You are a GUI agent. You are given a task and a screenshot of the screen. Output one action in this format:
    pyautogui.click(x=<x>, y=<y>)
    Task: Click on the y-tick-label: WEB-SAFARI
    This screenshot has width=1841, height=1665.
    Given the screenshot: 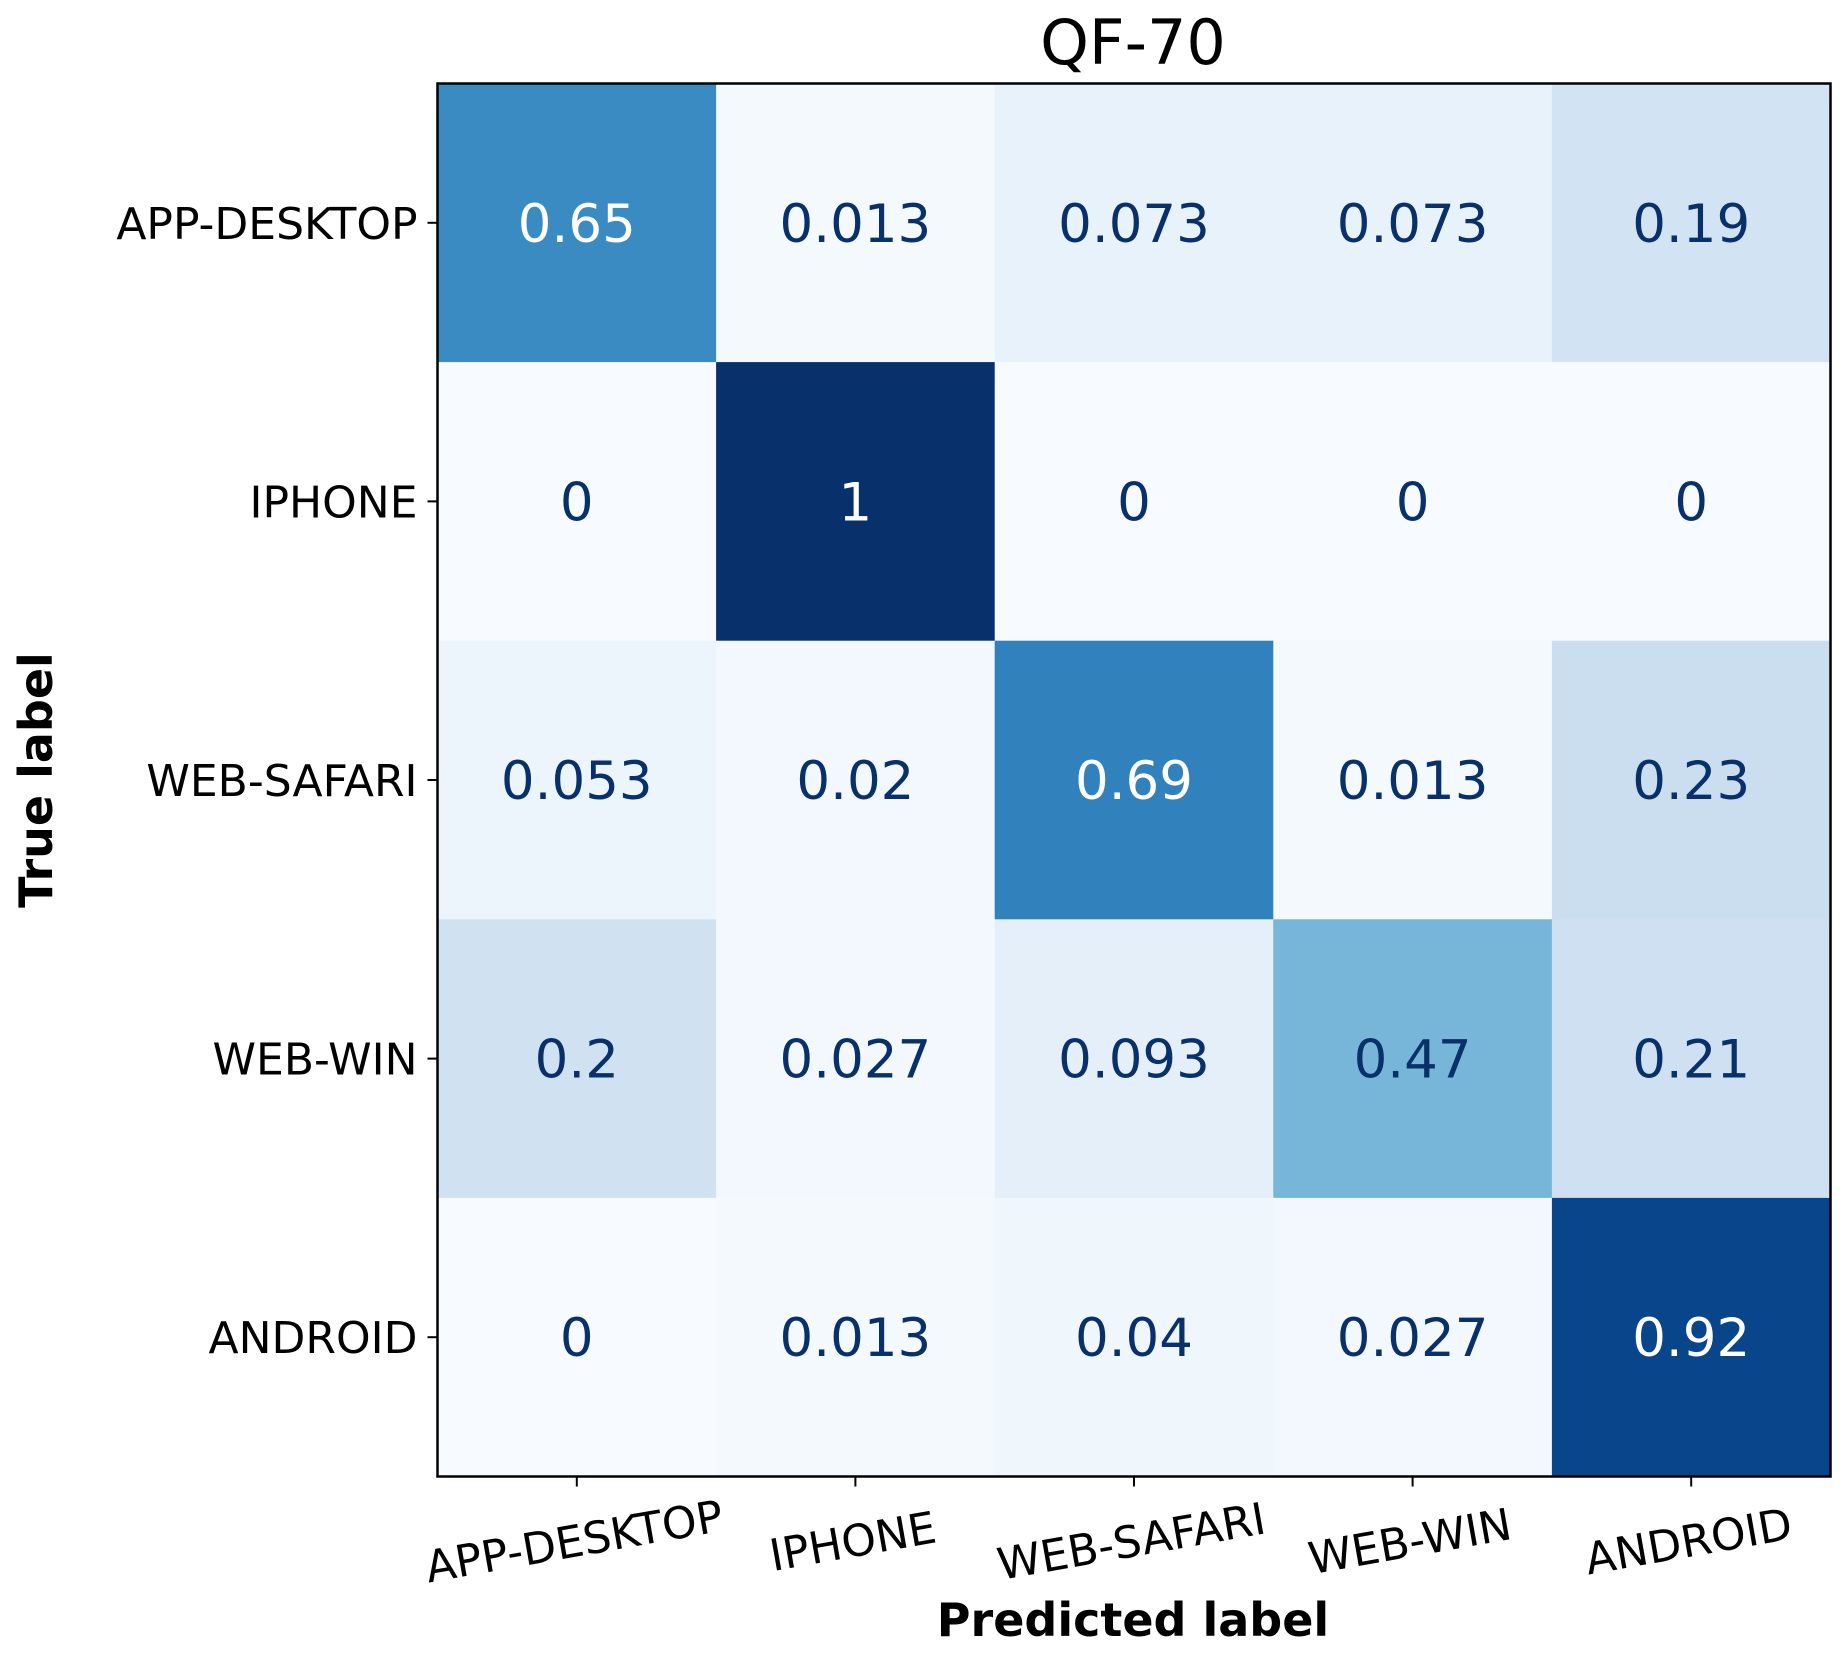 What is the action you would take?
    pyautogui.click(x=281, y=781)
    